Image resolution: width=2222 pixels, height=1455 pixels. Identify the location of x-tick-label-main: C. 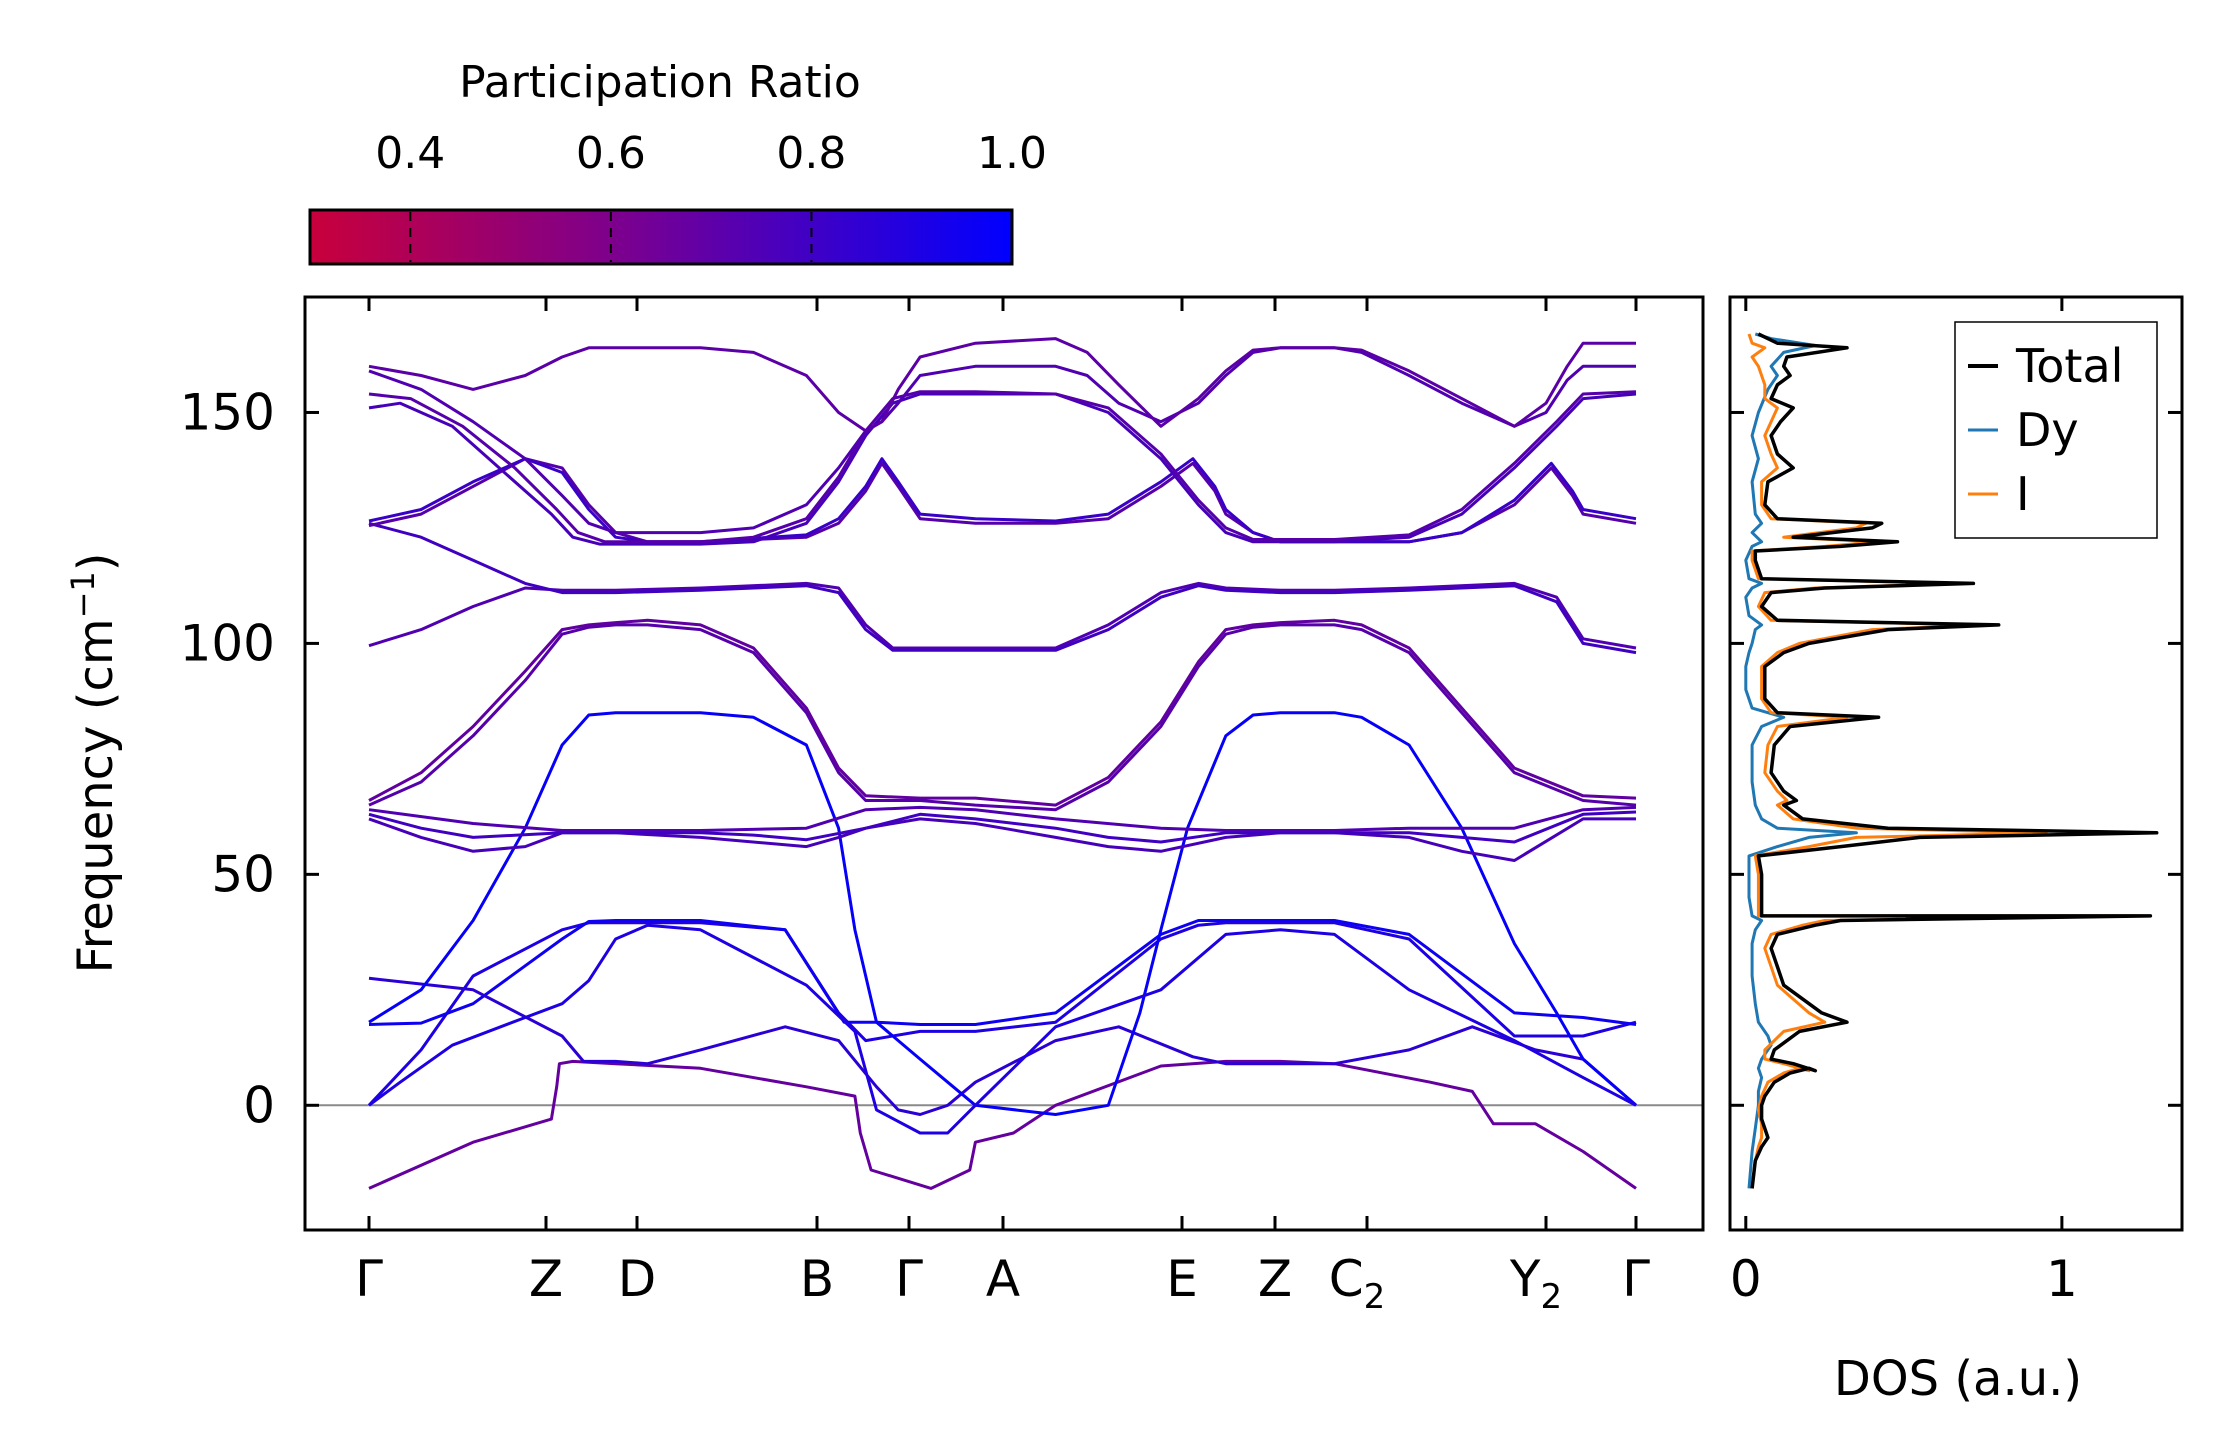
(1346, 1279).